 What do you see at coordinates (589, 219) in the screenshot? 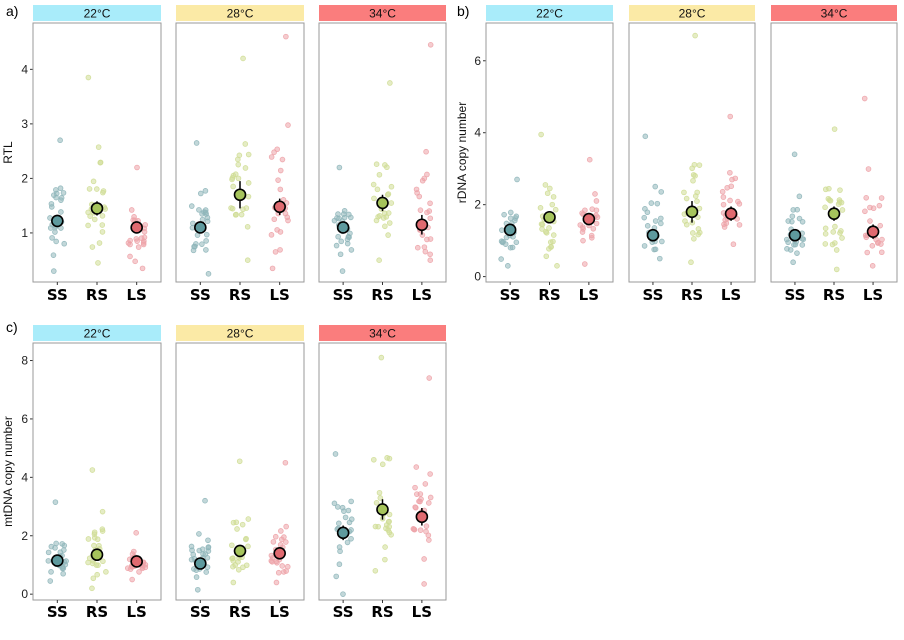
I see `mean-point-ls` at bounding box center [589, 219].